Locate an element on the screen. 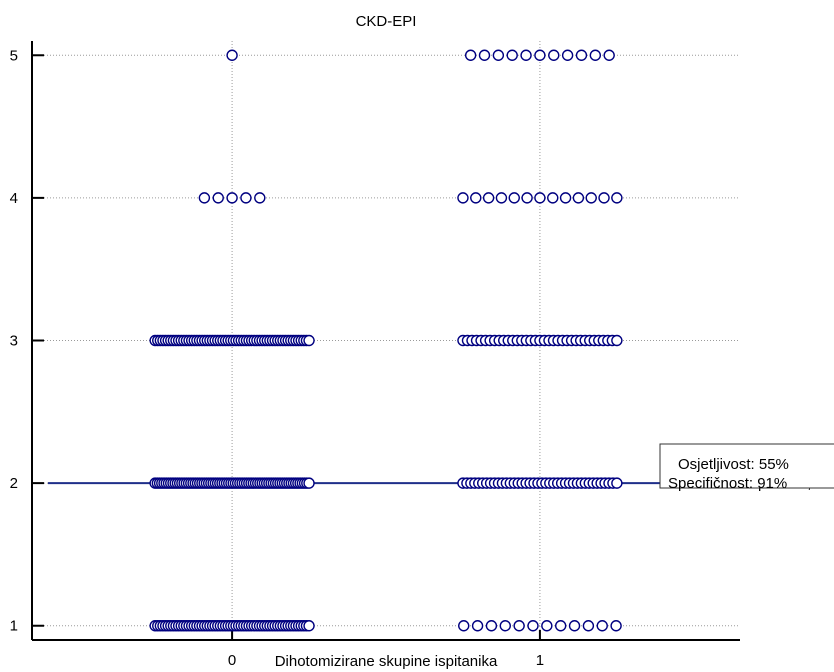 This screenshot has height=672, width=834. y-tick-label: 4 is located at coordinates (14, 198).